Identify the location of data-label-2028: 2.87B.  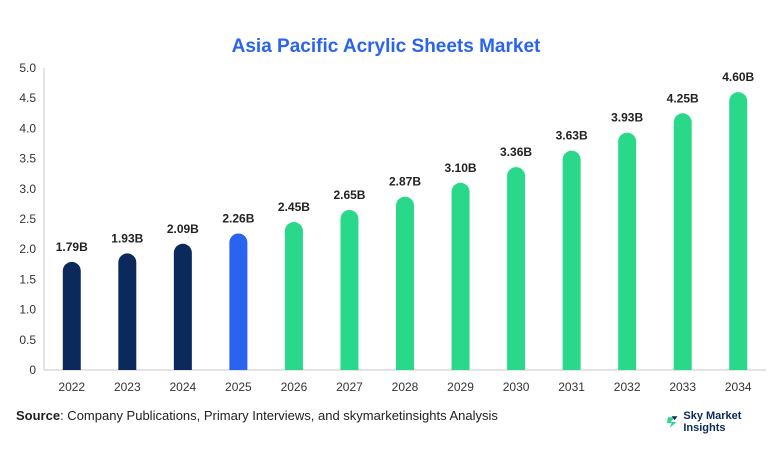
(405, 182).